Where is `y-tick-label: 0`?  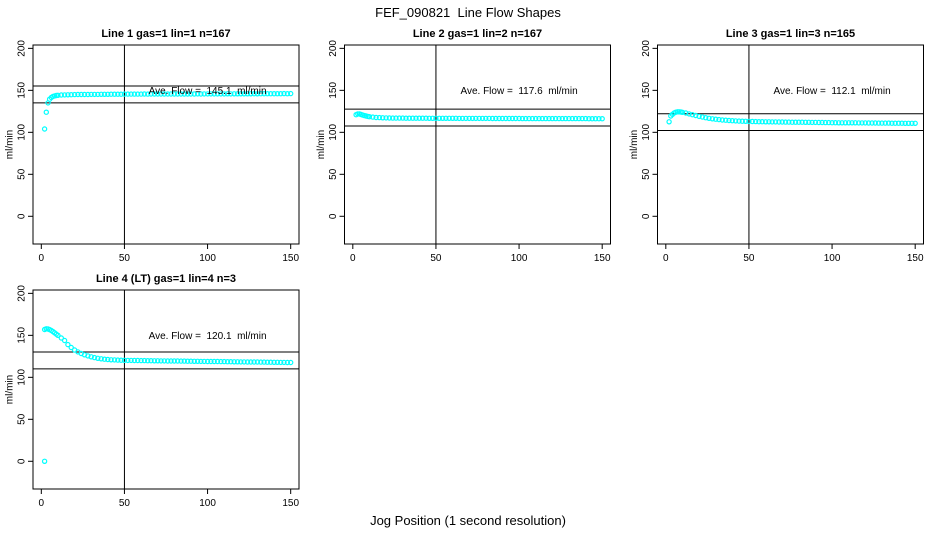 y-tick-label: 0 is located at coordinates (333, 216).